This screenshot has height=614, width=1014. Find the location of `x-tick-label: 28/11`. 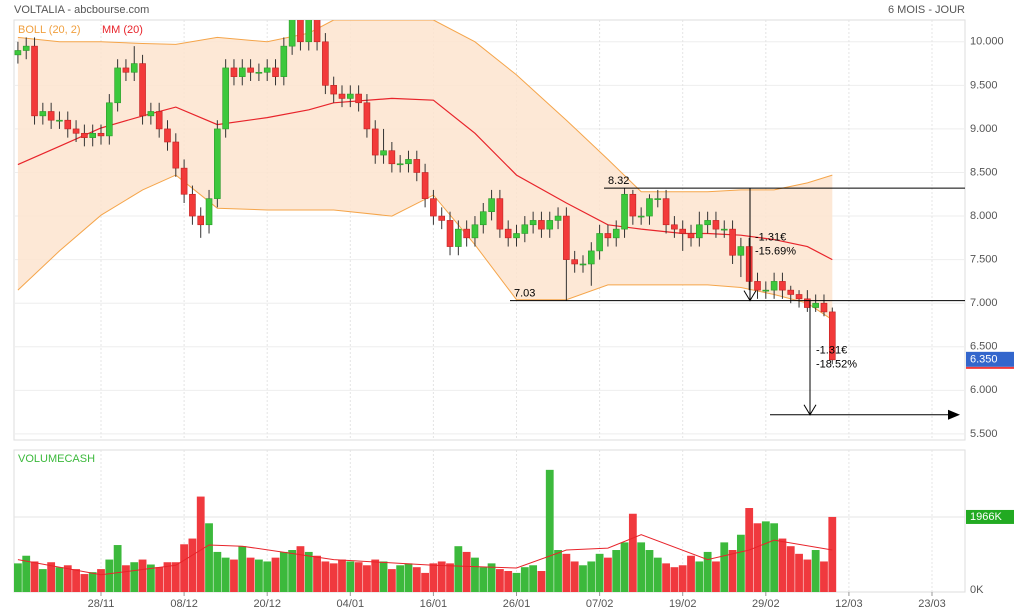

x-tick-label: 28/11 is located at coordinates (101, 604).